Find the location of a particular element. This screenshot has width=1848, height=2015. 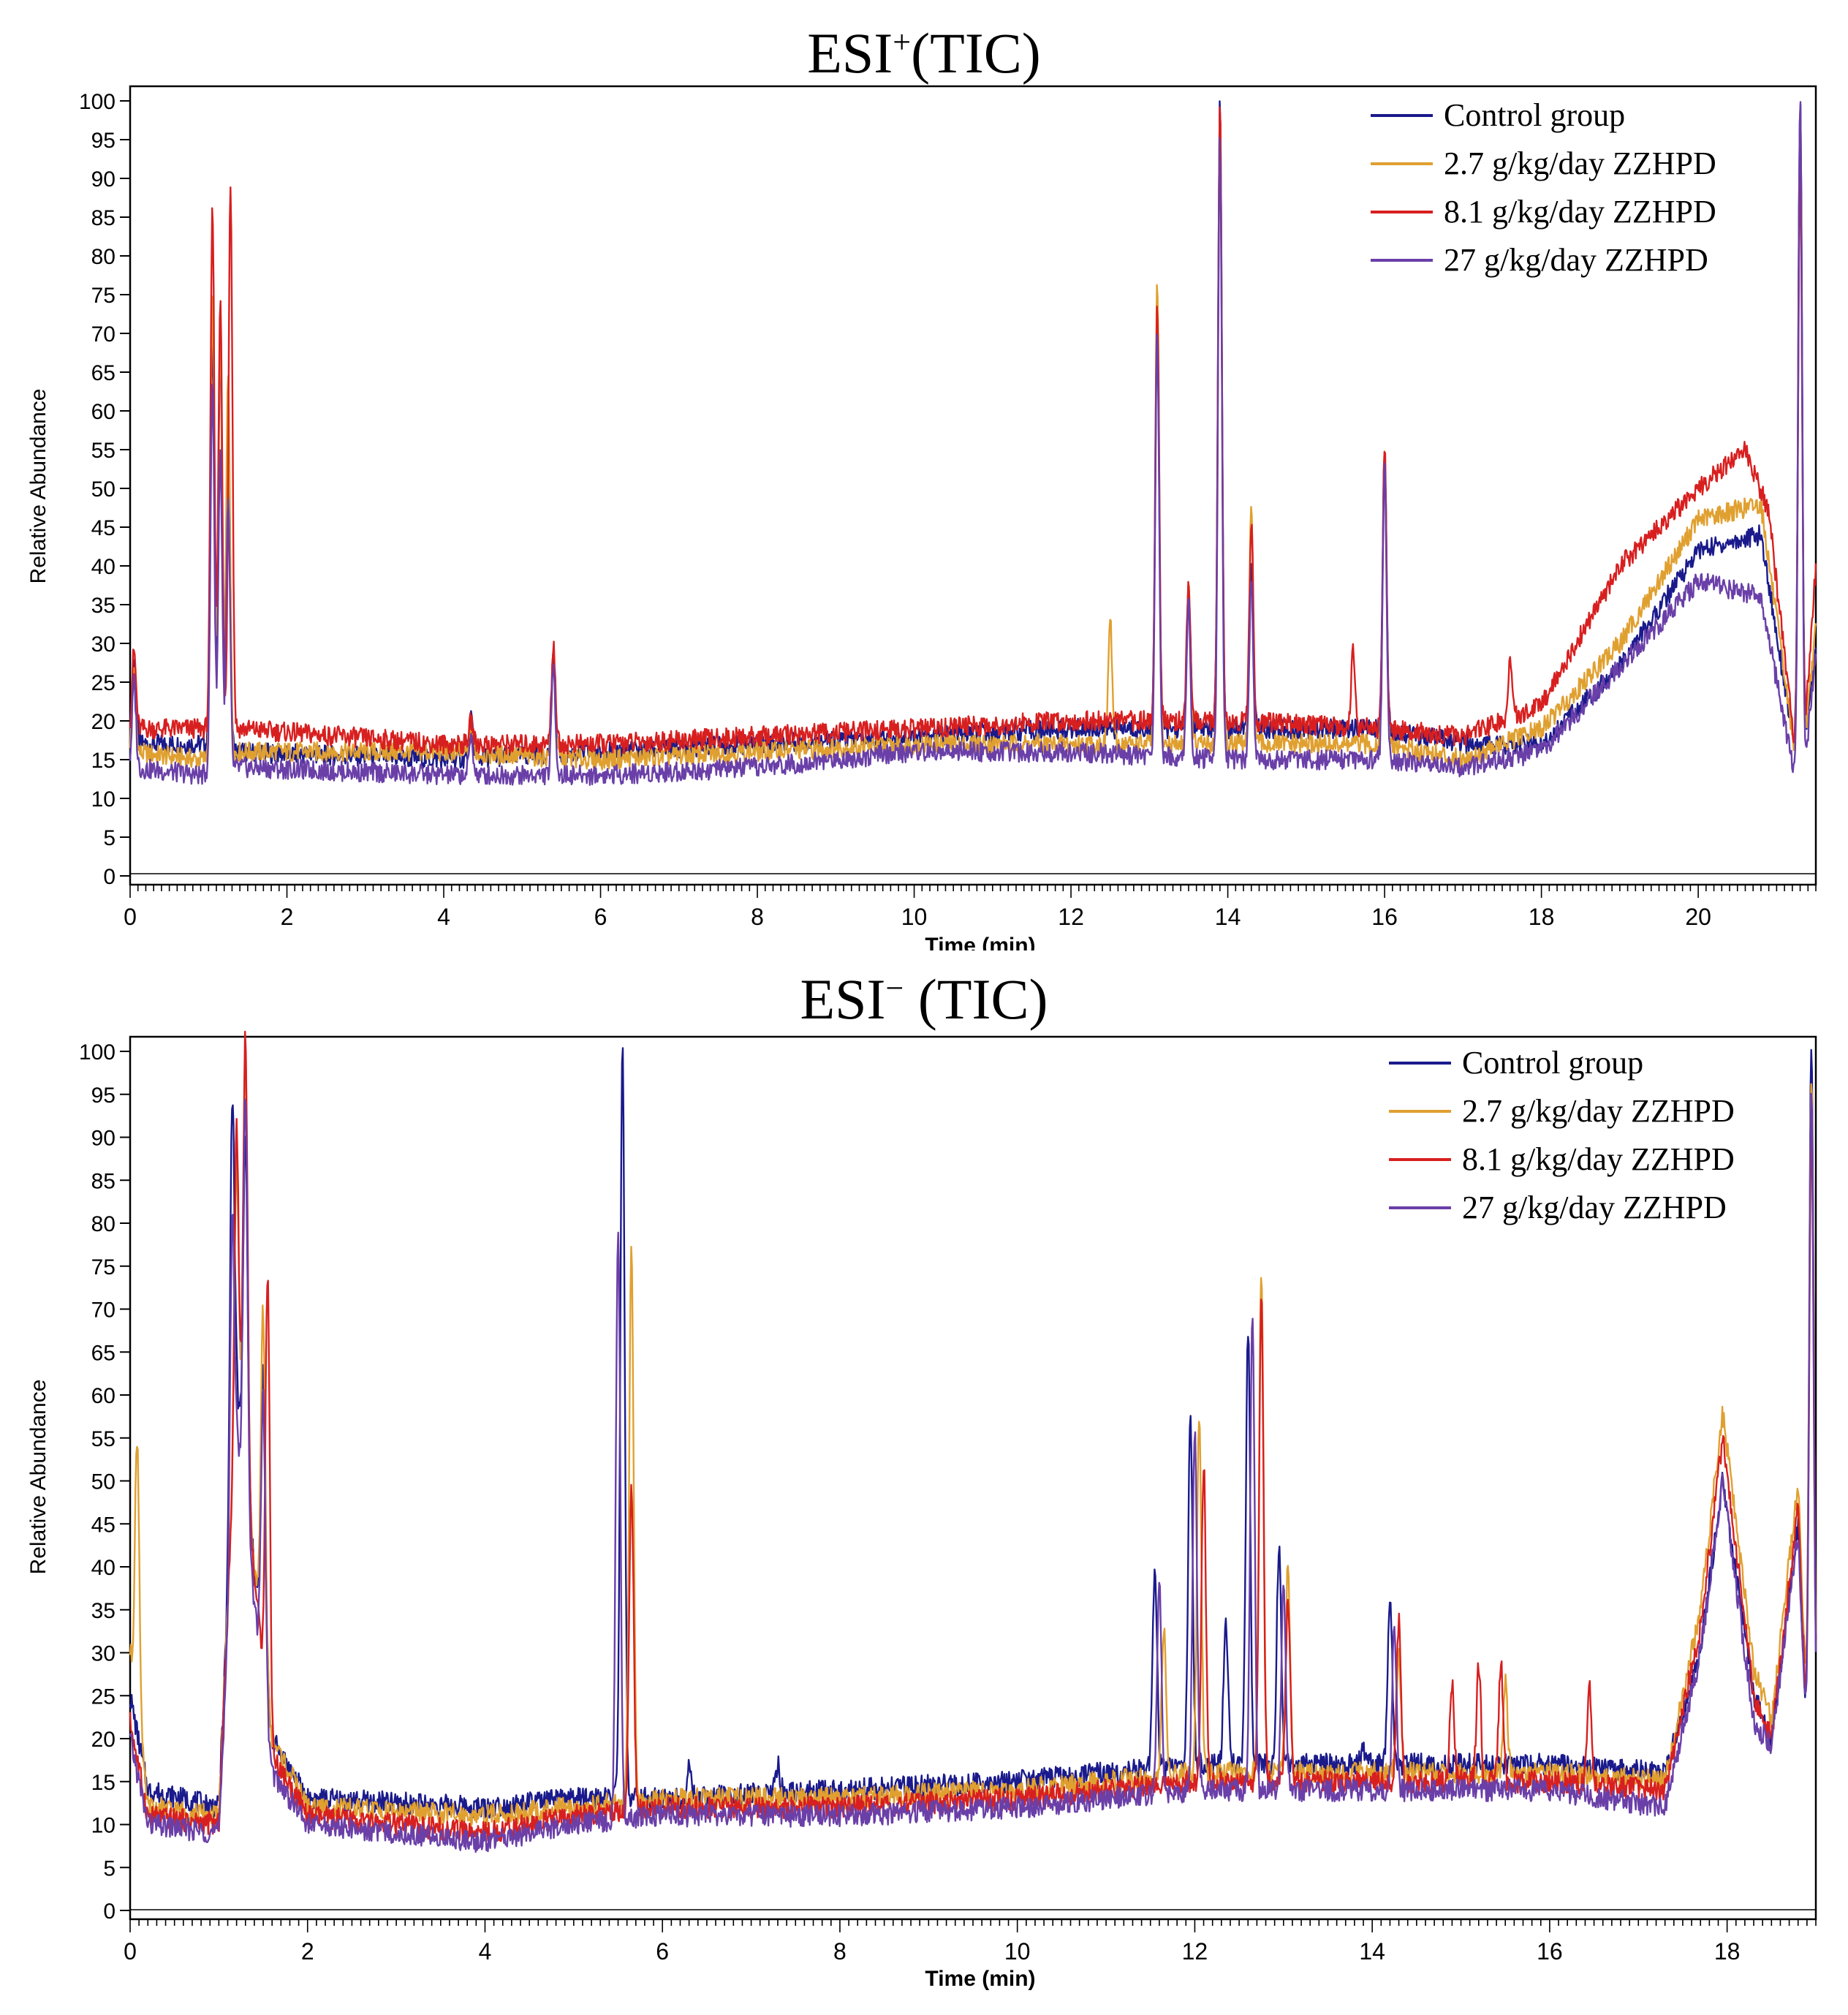

top-chart-title: ESI+(TIC) is located at coordinates (924, 53).